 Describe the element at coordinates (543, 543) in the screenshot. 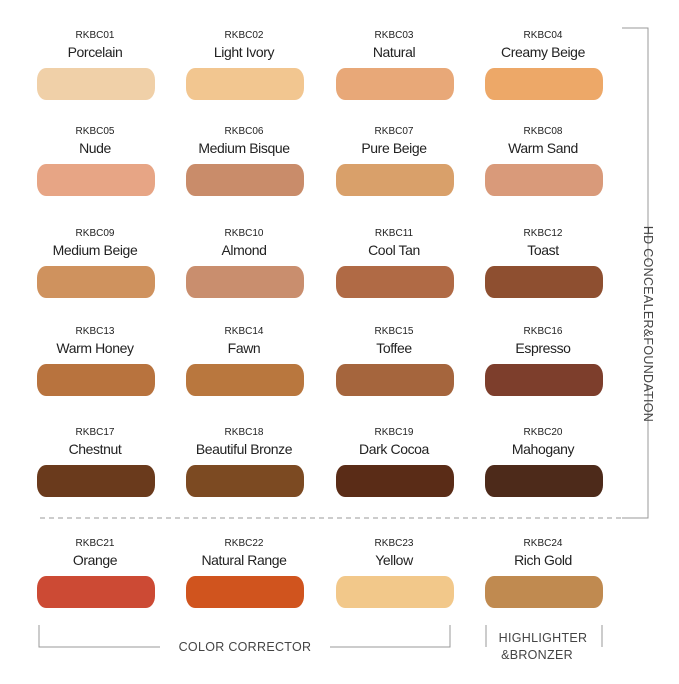

I see `swatch-code: RKBC24` at that location.